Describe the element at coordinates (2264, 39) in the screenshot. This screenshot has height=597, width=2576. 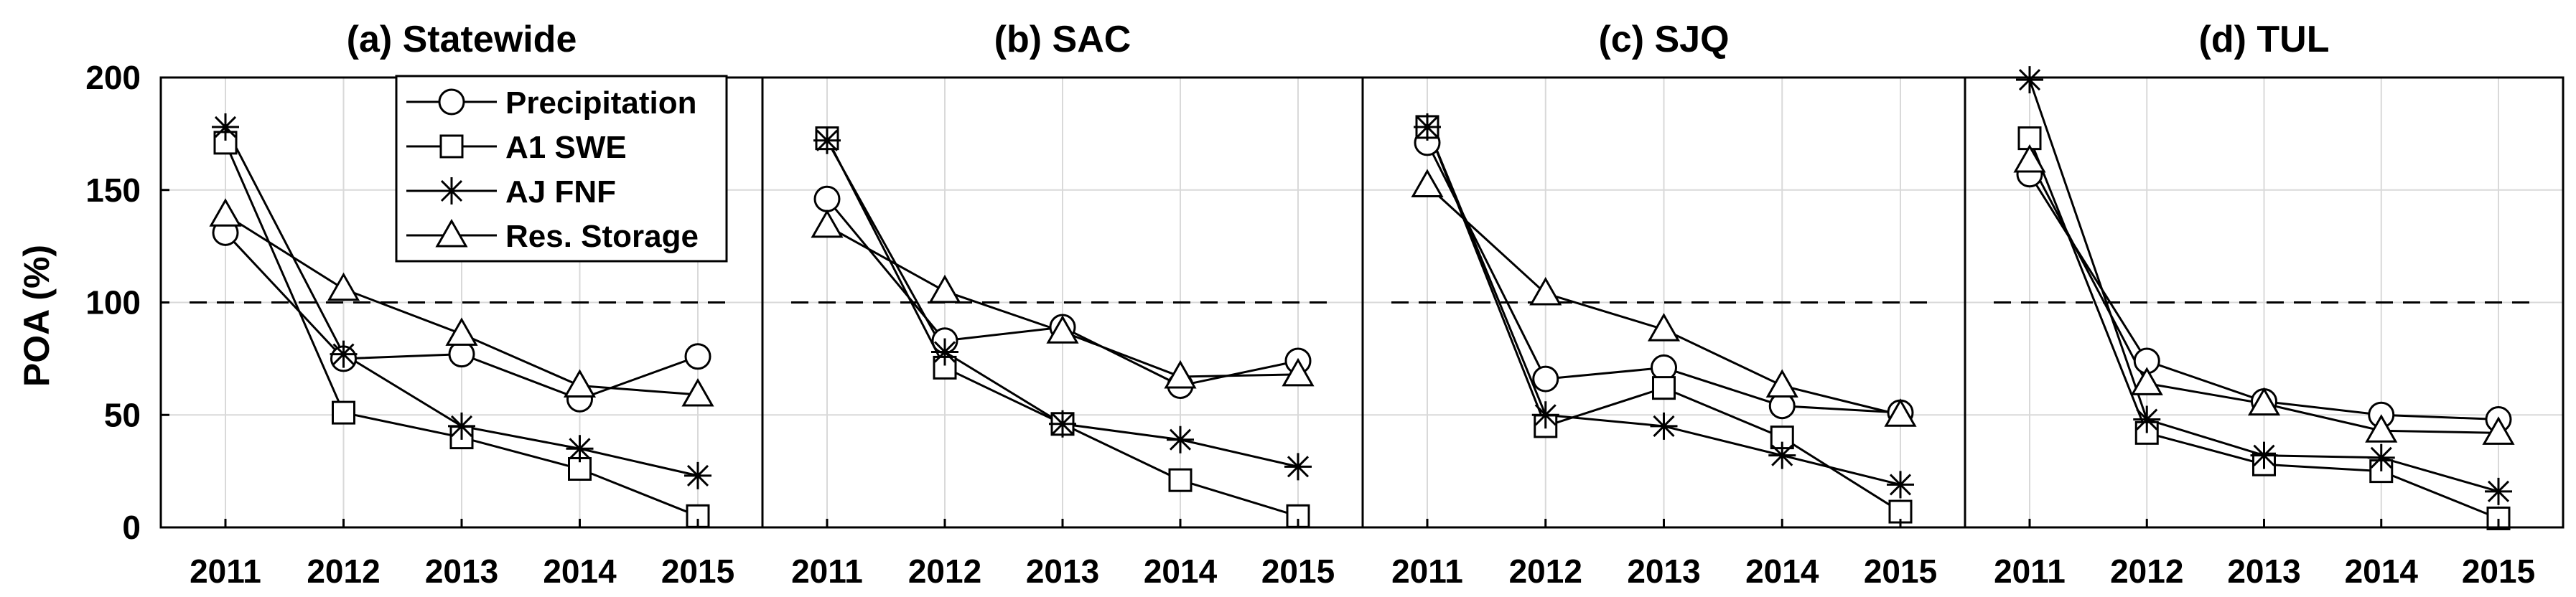
I see `panel-title: (d) TUL` at that location.